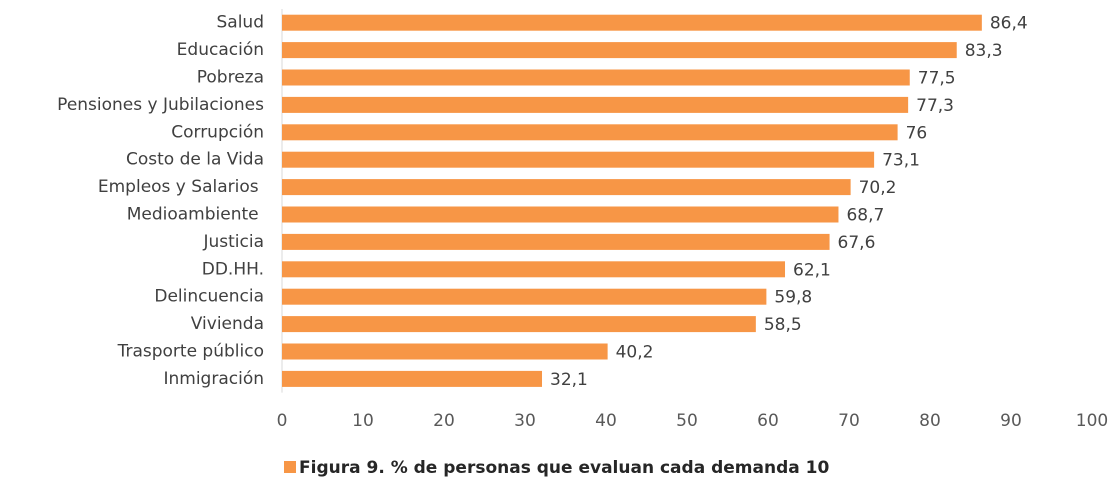 Image resolution: width=1119 pixels, height=485 pixels. Describe the element at coordinates (230, 78) in the screenshot. I see `y-tick-label: Pobreza` at that location.